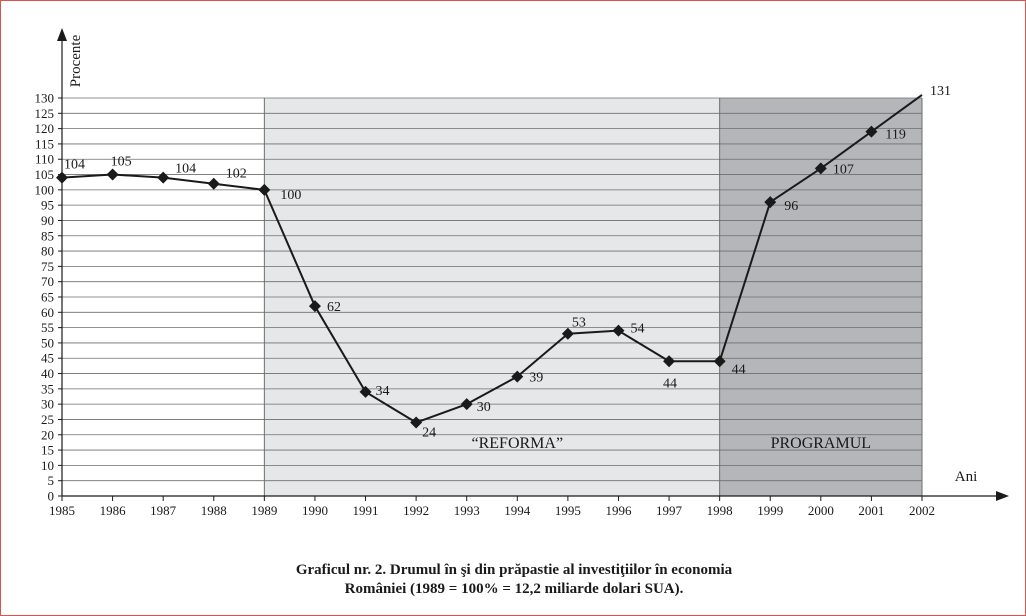 The height and width of the screenshot is (616, 1026). I want to click on x-tick-label: 2002, so click(922, 510).